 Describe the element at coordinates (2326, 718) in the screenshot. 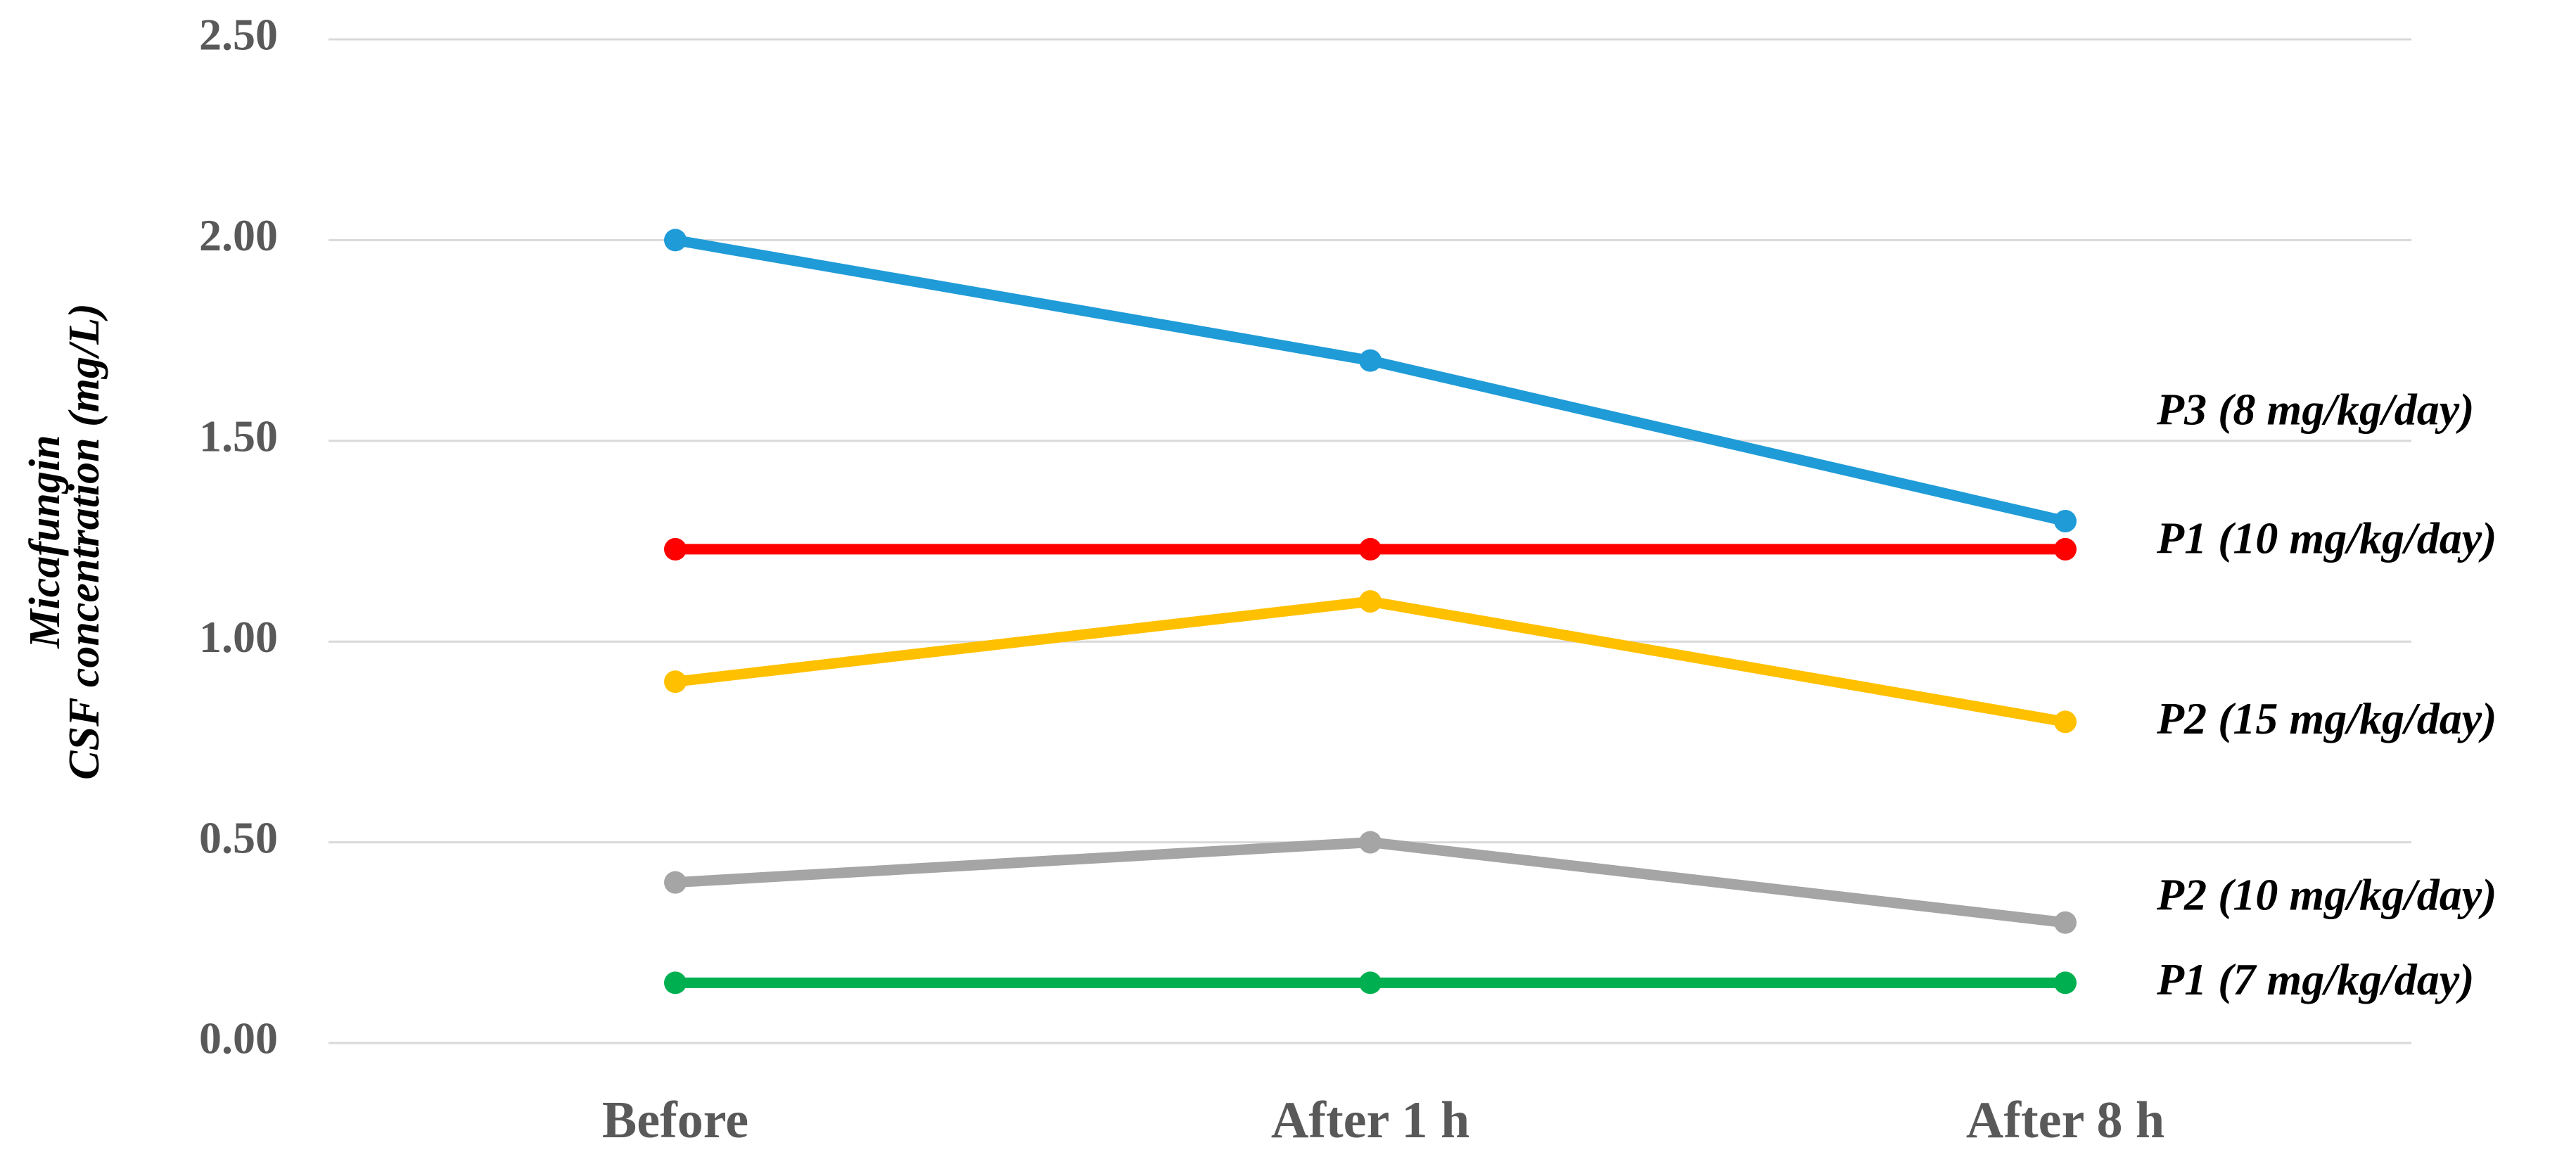

I see `series-label: P2 (15 mg/kg/day)` at that location.